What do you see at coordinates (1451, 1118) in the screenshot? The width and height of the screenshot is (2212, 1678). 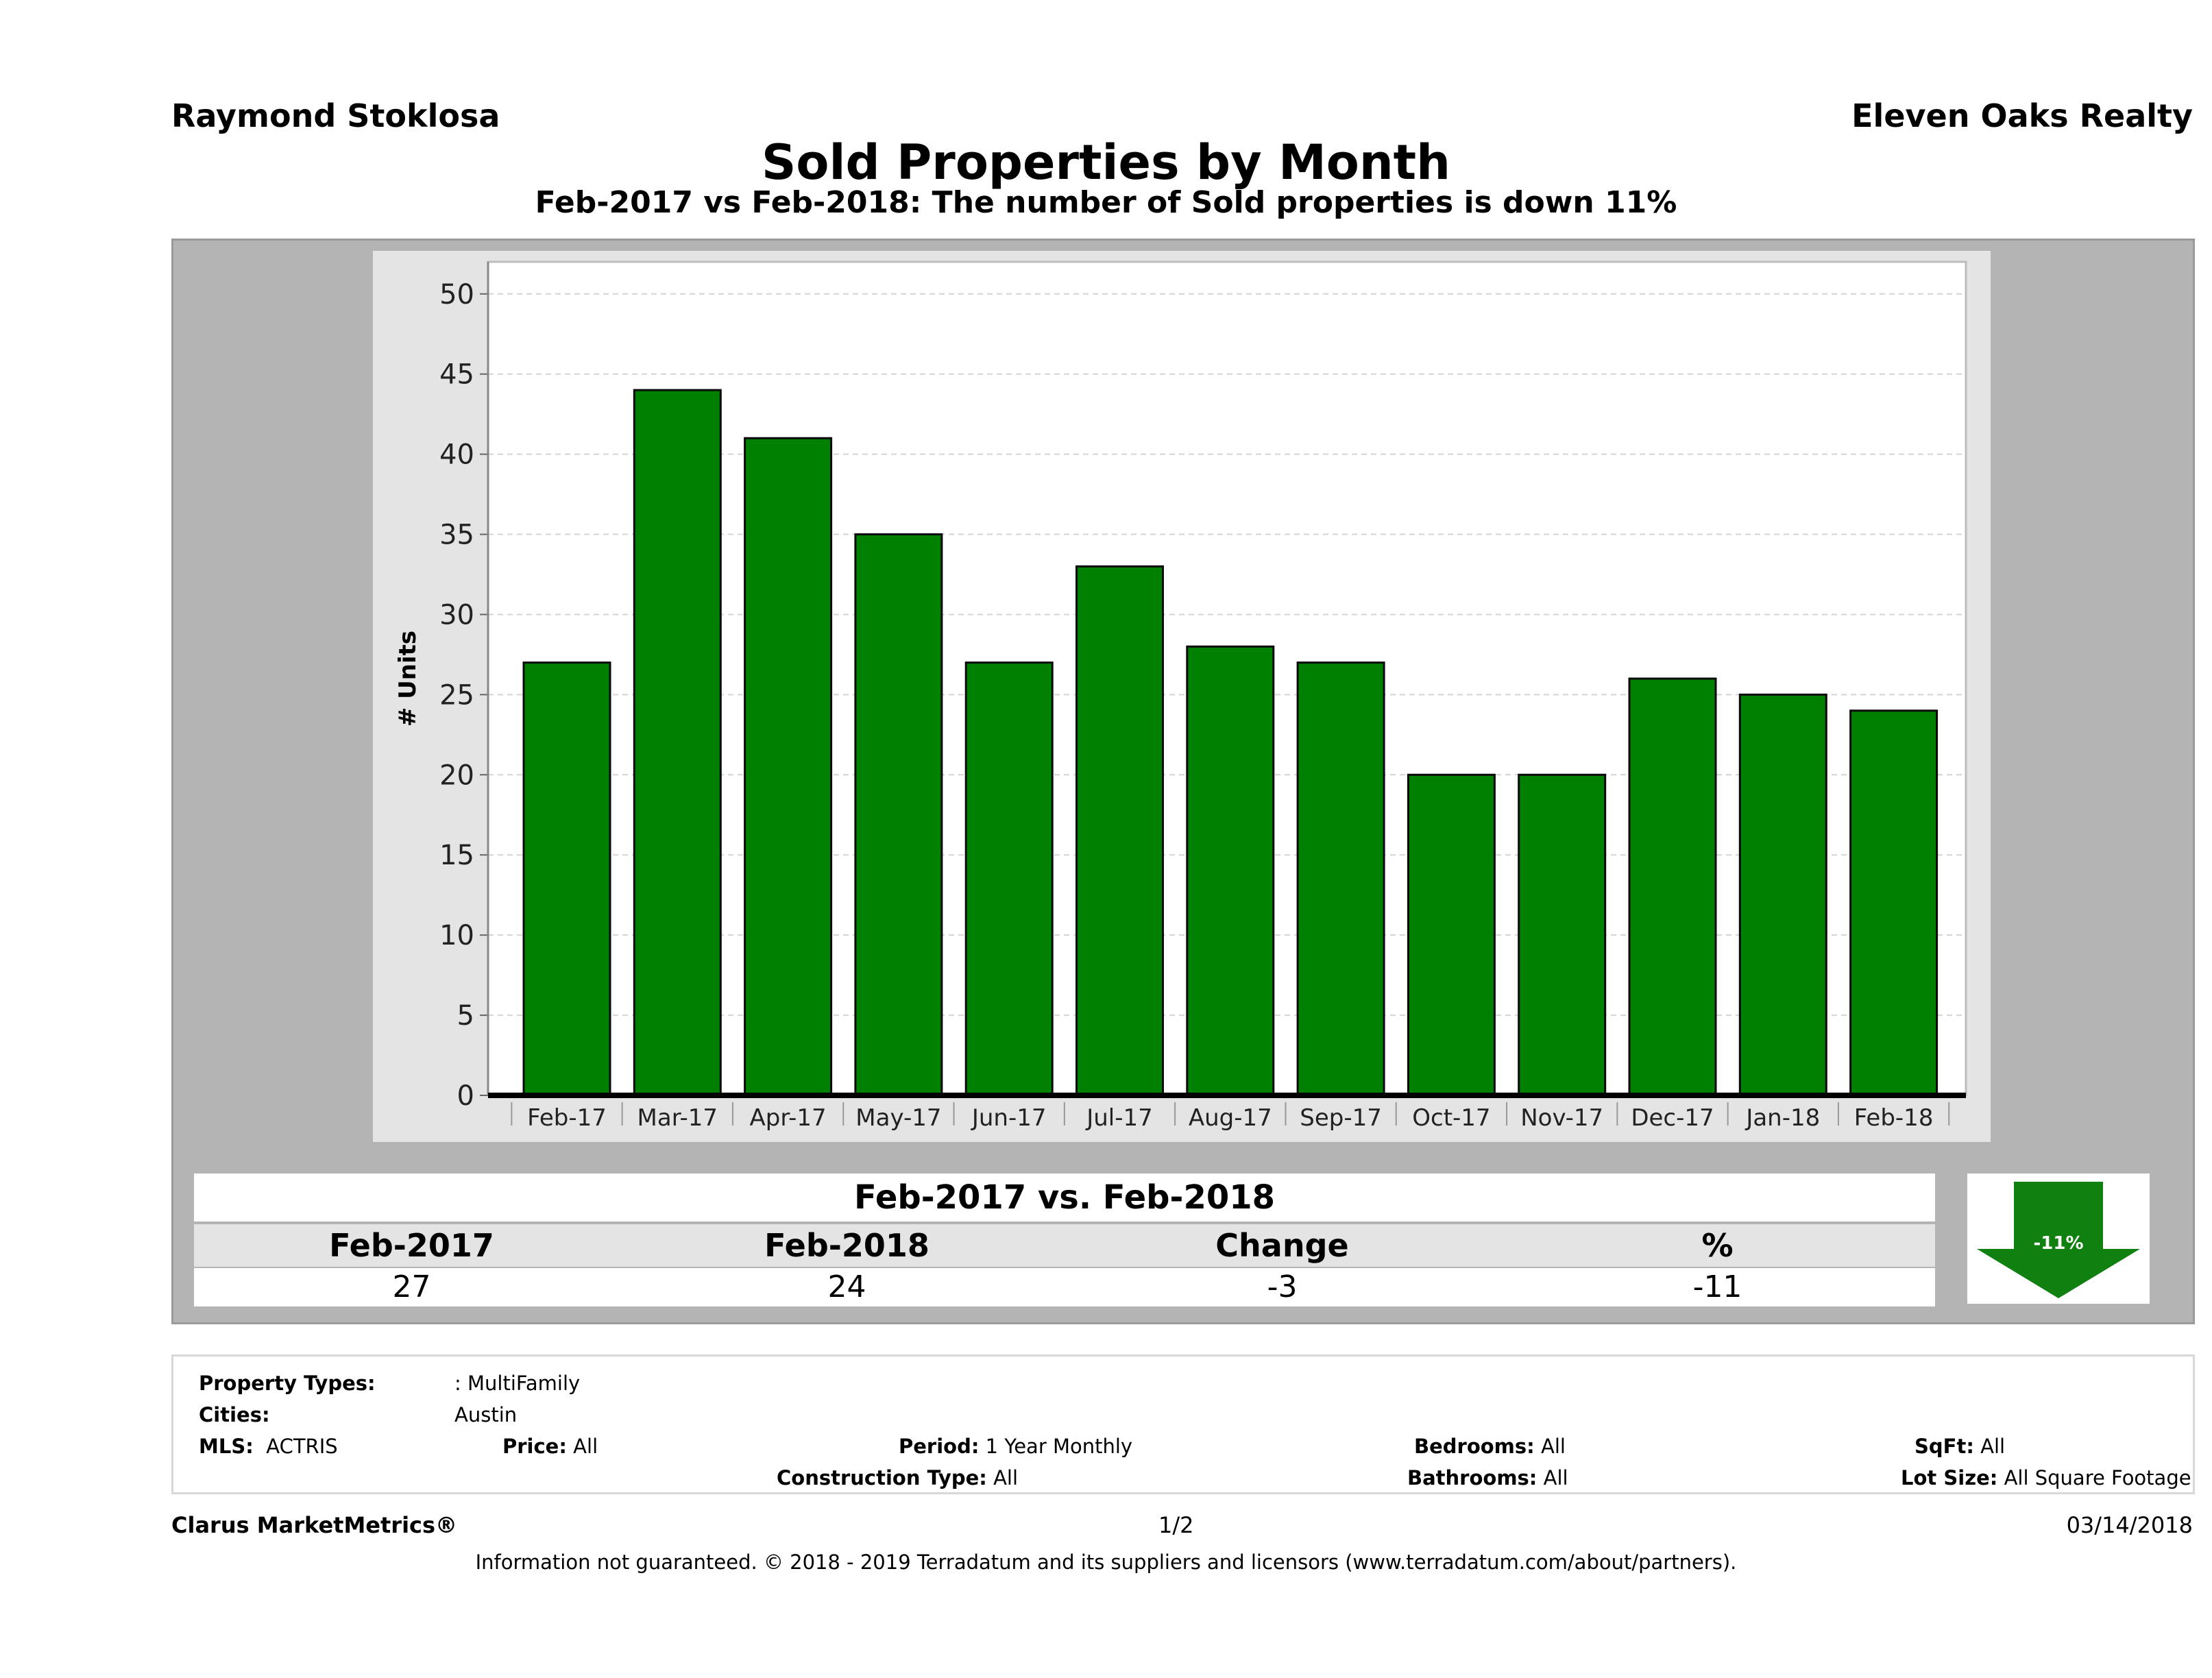 I see `x-tick-label: Oct-17` at bounding box center [1451, 1118].